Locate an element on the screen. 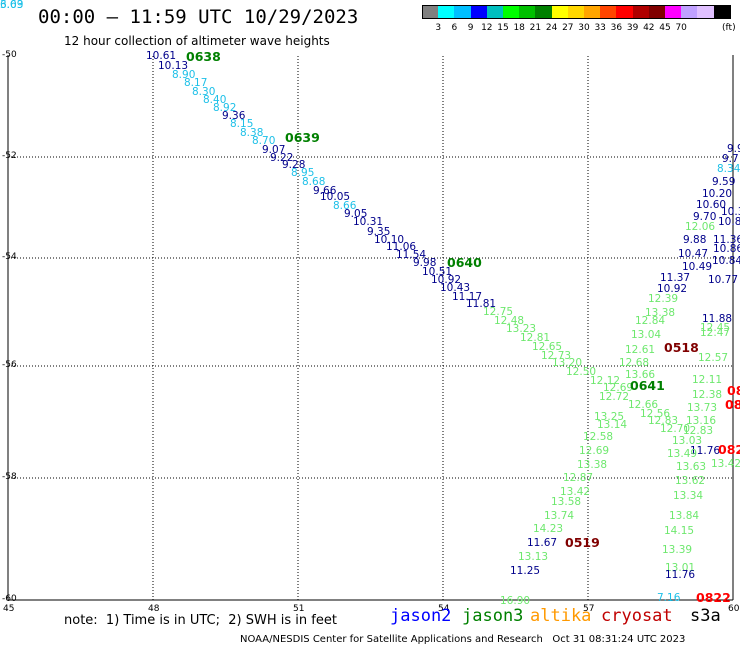 This screenshot has width=740, height=650. wave-height-reading: 10.51 is located at coordinates (437, 272).